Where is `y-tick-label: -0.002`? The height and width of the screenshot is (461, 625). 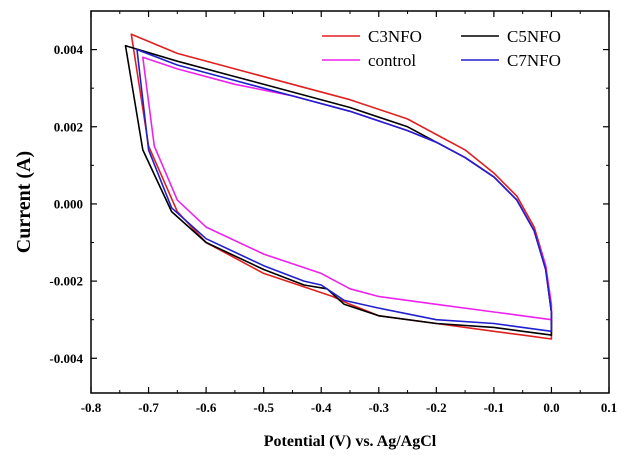 y-tick-label: -0.002 is located at coordinates (66, 281).